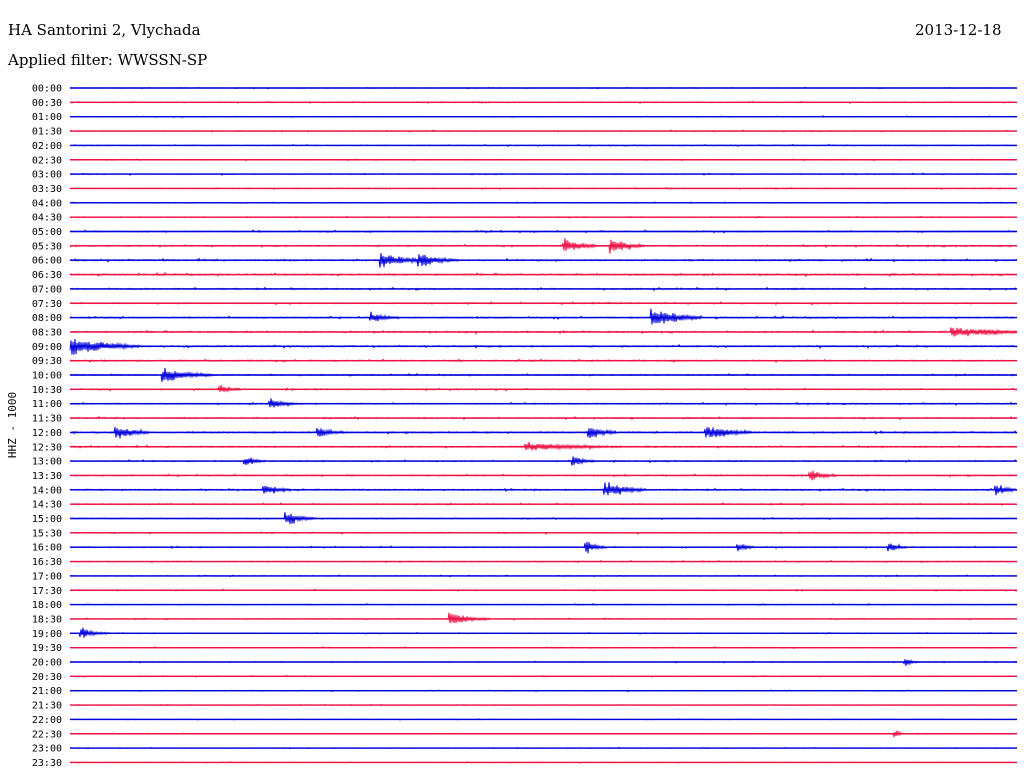 The image size is (1024, 780). Describe the element at coordinates (47, 103) in the screenshot. I see `row-time-label: 00:30` at that location.